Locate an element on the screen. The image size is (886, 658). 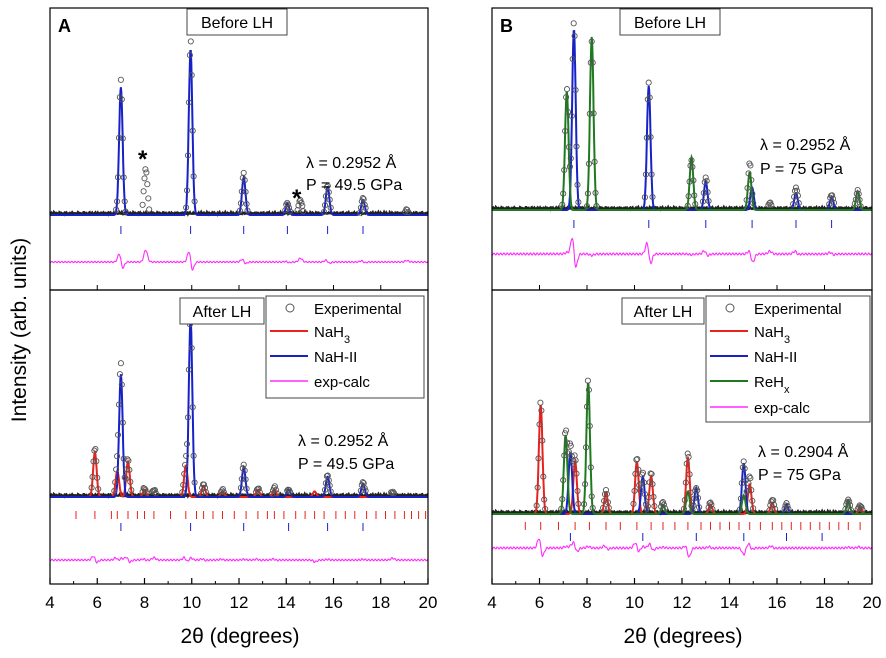
difference-curve is located at coordinates (239, 260).